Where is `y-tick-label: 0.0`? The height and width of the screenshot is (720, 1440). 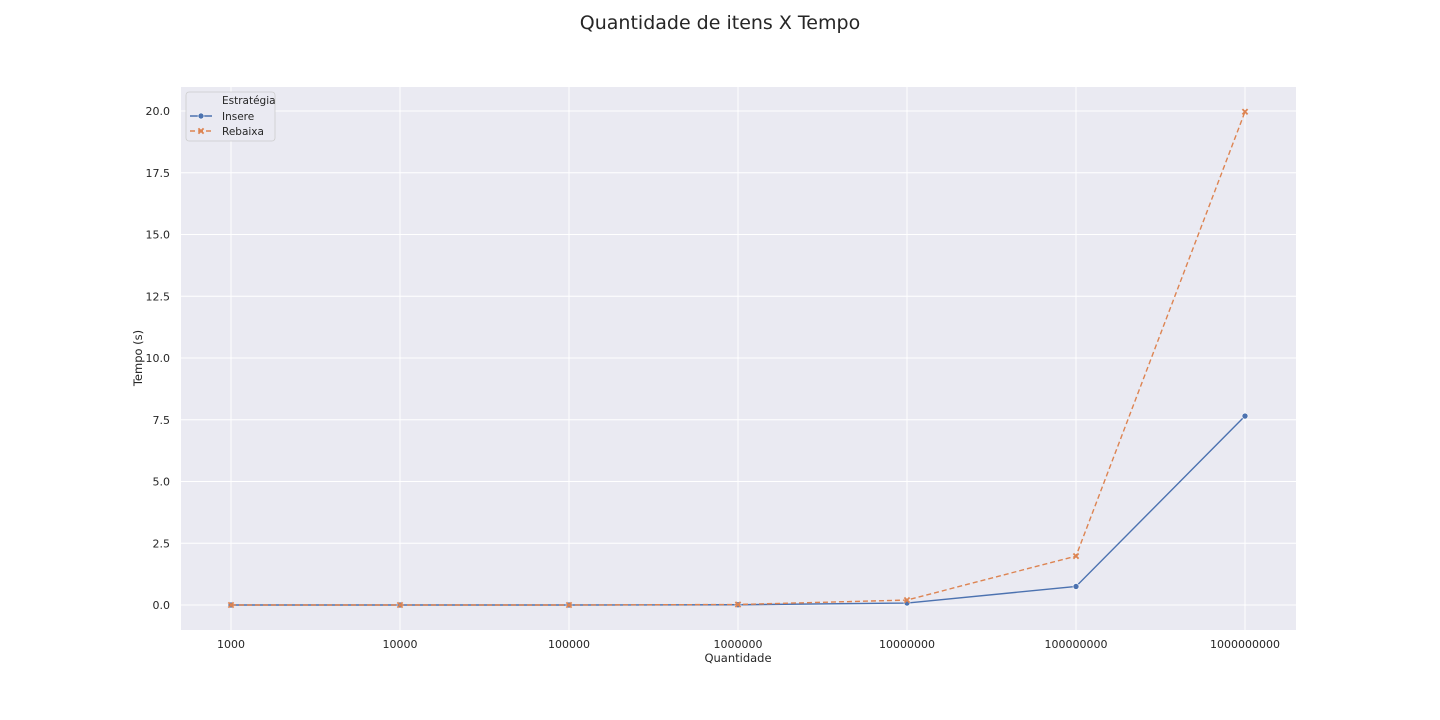 y-tick-label: 0.0 is located at coordinates (162, 605).